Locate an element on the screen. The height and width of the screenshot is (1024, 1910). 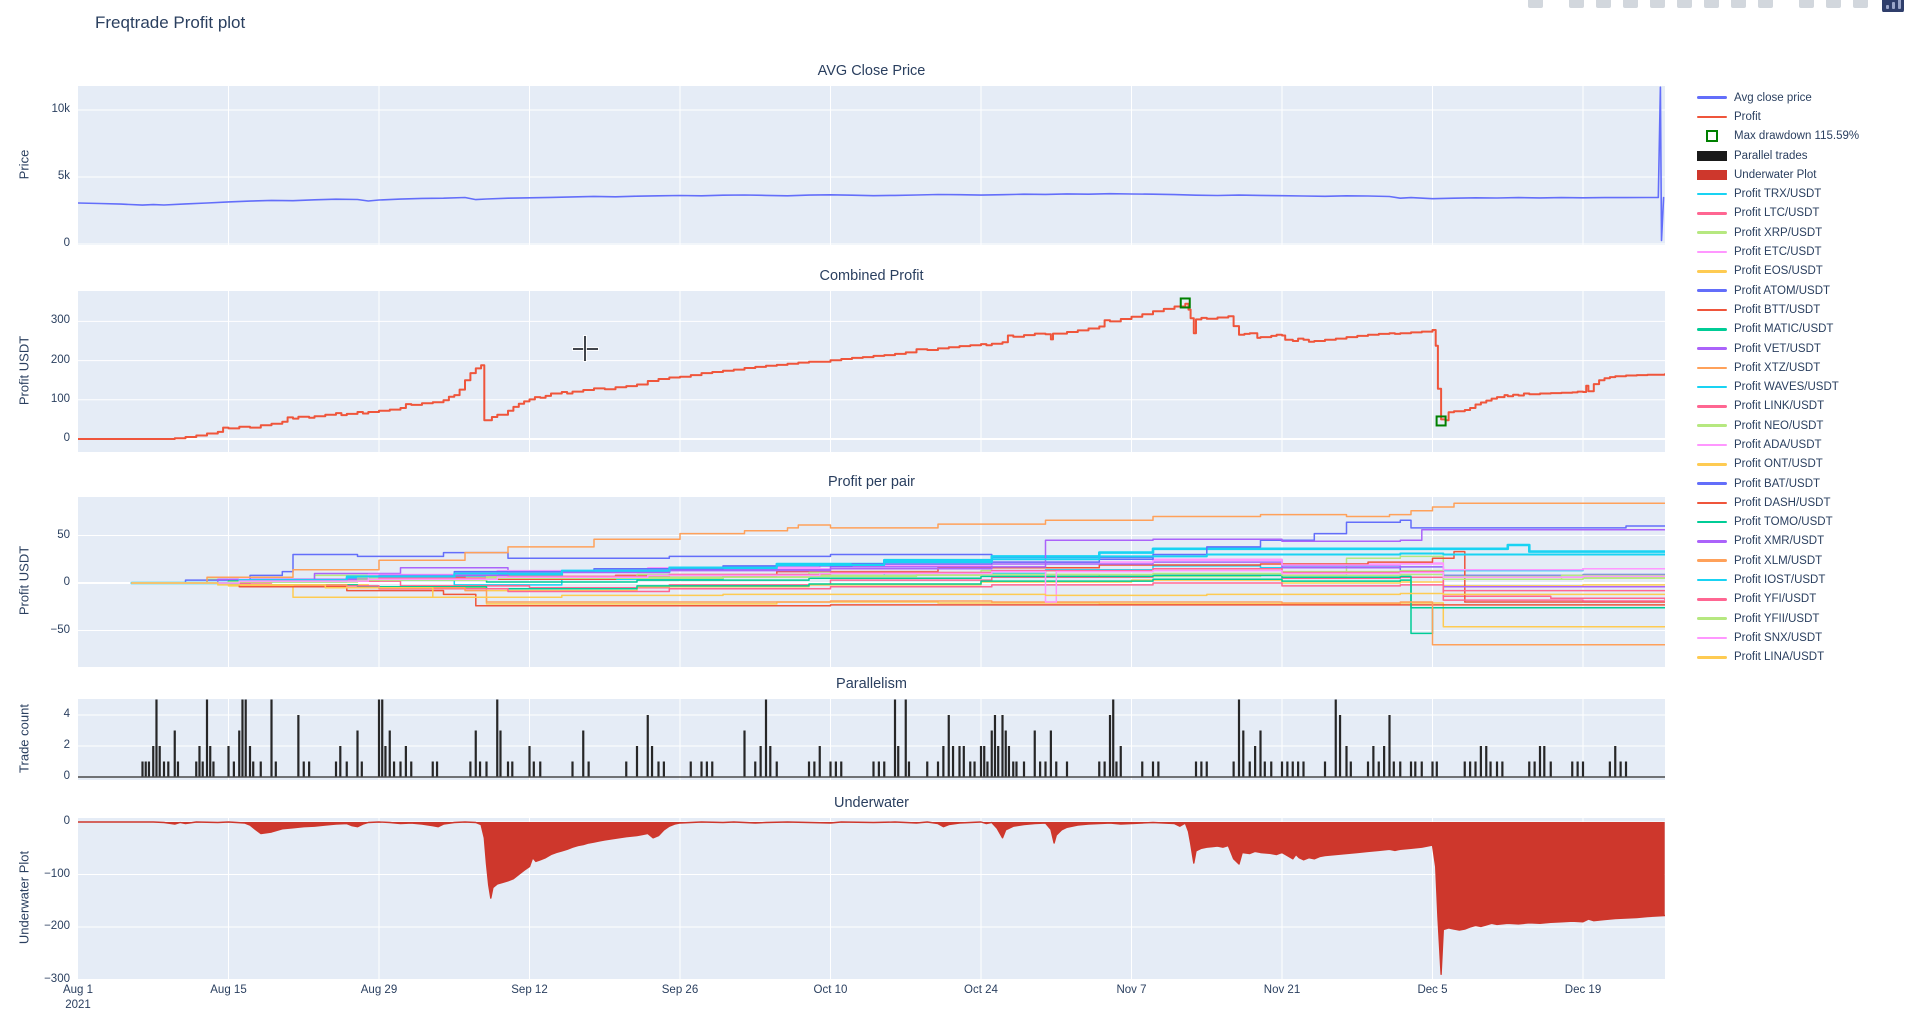
autoscale-icon is located at coordinates (1738, 4).